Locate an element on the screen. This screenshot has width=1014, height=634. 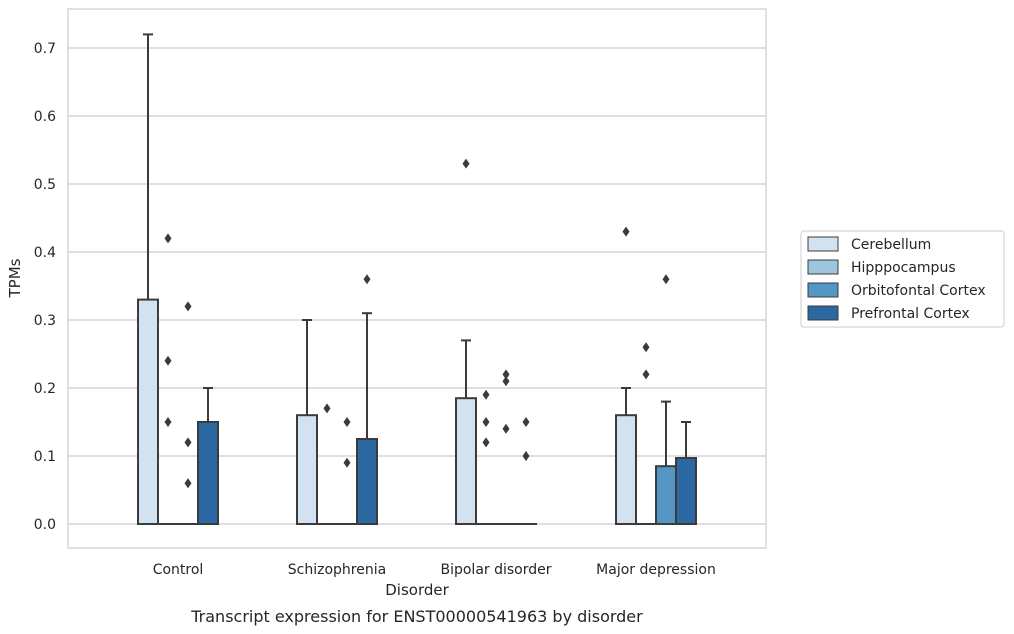
legend-item: Cerebellum is located at coordinates (869, 244).